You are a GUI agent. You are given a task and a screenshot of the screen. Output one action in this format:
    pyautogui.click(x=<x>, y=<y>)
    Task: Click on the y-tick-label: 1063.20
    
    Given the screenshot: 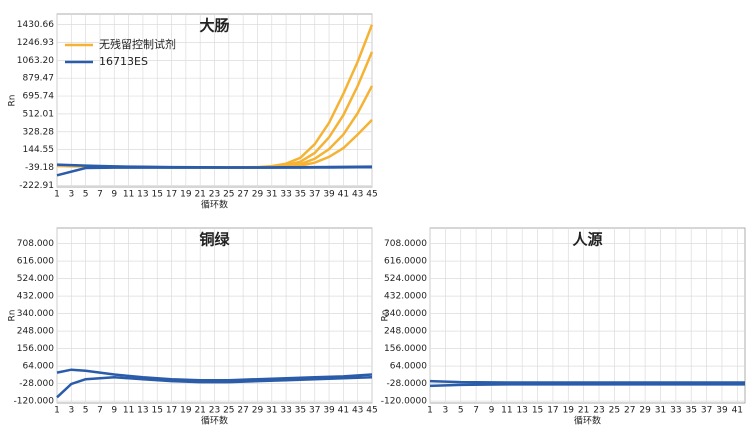 What is the action you would take?
    pyautogui.click(x=35, y=61)
    